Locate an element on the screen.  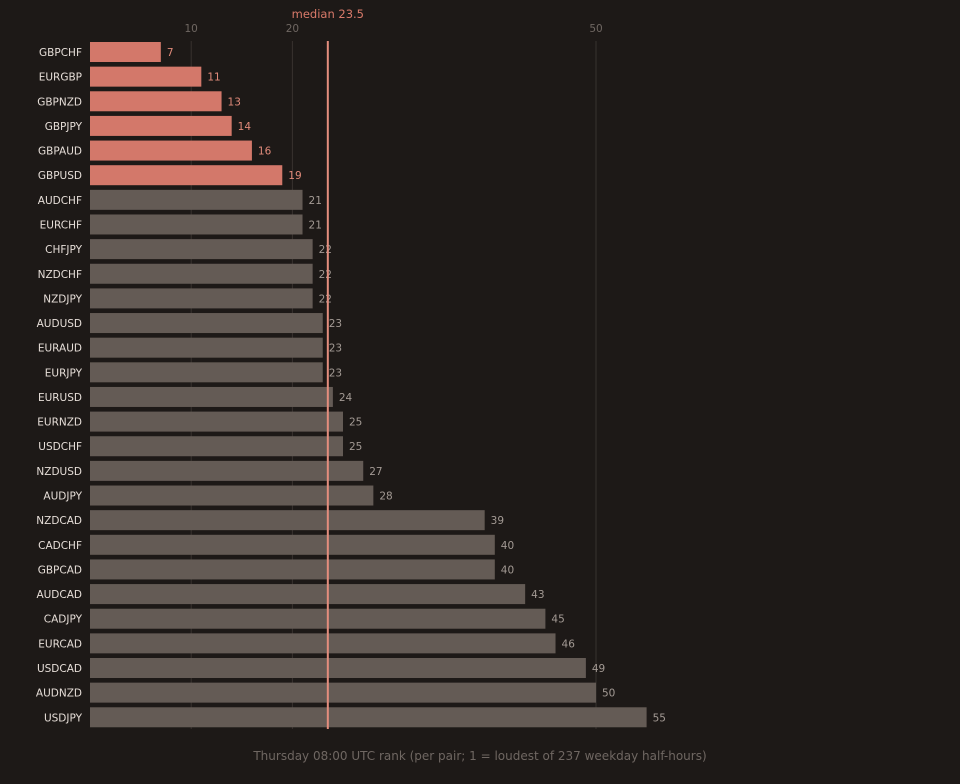
category-label: EURAUD is located at coordinates (60, 349).